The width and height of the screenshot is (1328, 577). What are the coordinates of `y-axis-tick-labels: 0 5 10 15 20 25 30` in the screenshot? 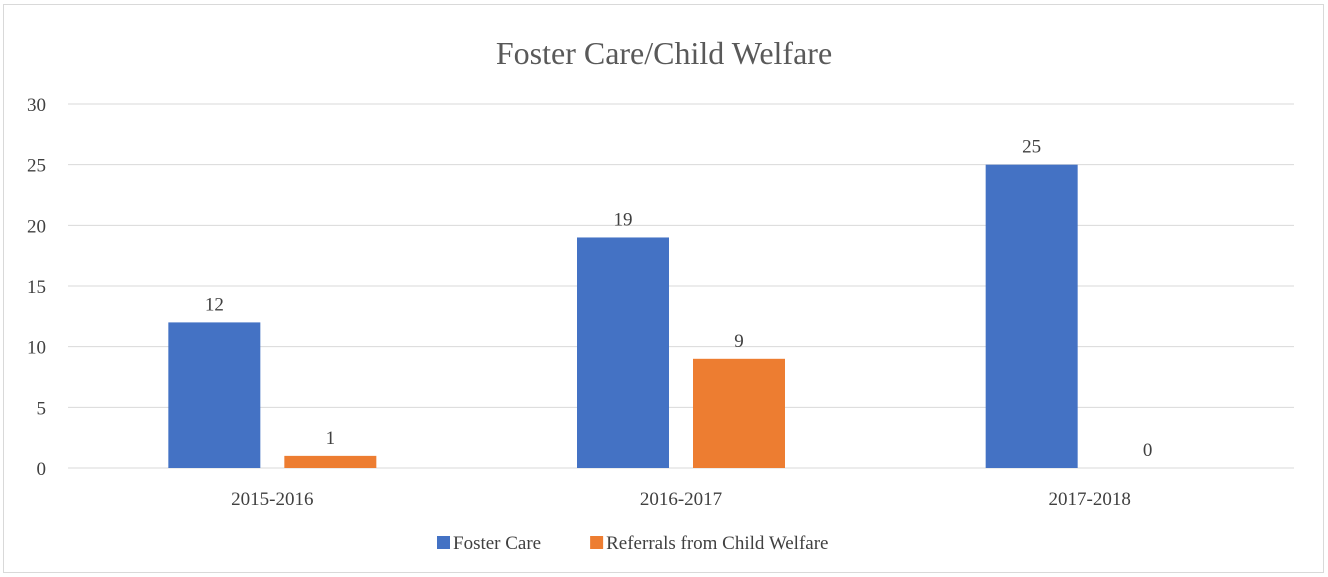 It's located at (36, 287).